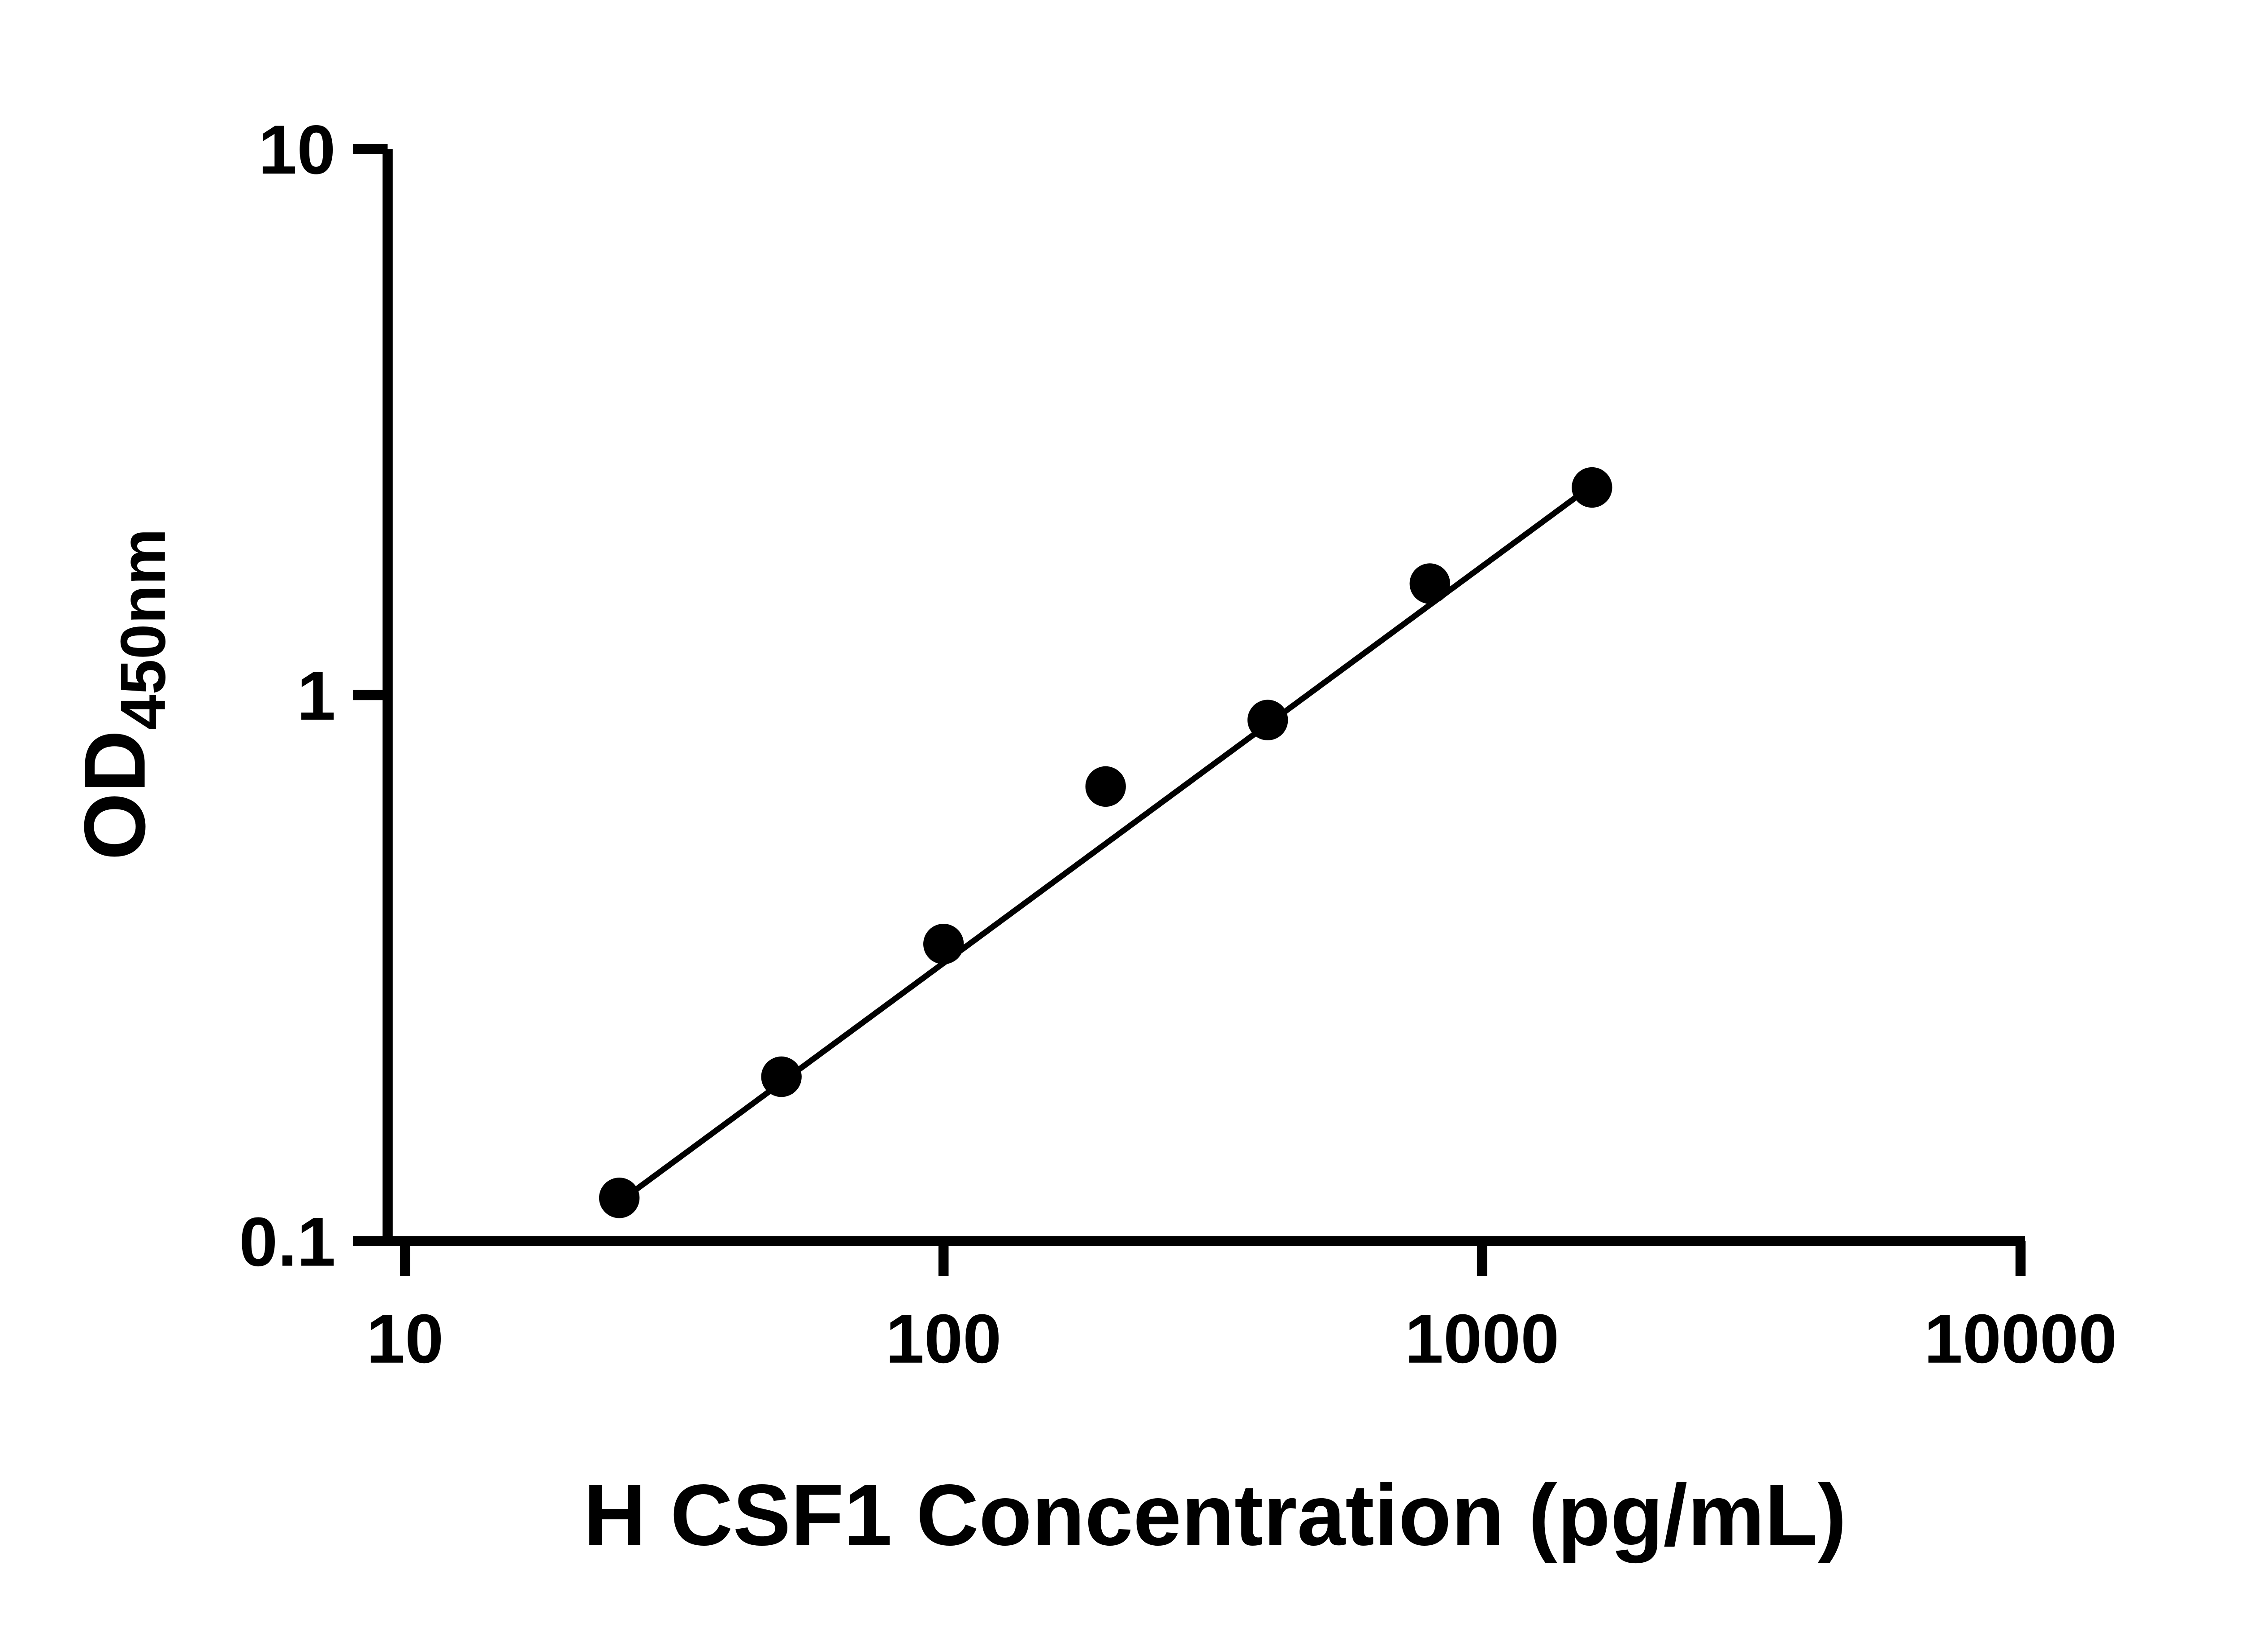 The height and width of the screenshot is (1652, 2242). Describe the element at coordinates (144, 629) in the screenshot. I see `y-axis-label-subscript: 450nm` at that location.